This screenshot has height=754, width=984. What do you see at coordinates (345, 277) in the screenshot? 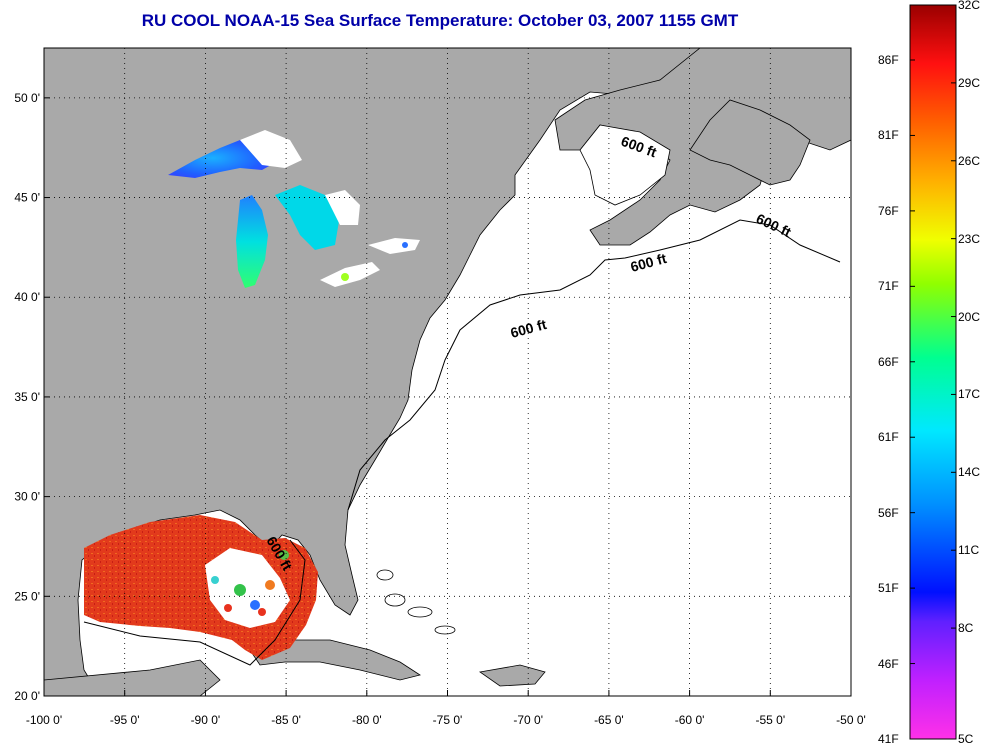
I see `lake-erie-speck` at bounding box center [345, 277].